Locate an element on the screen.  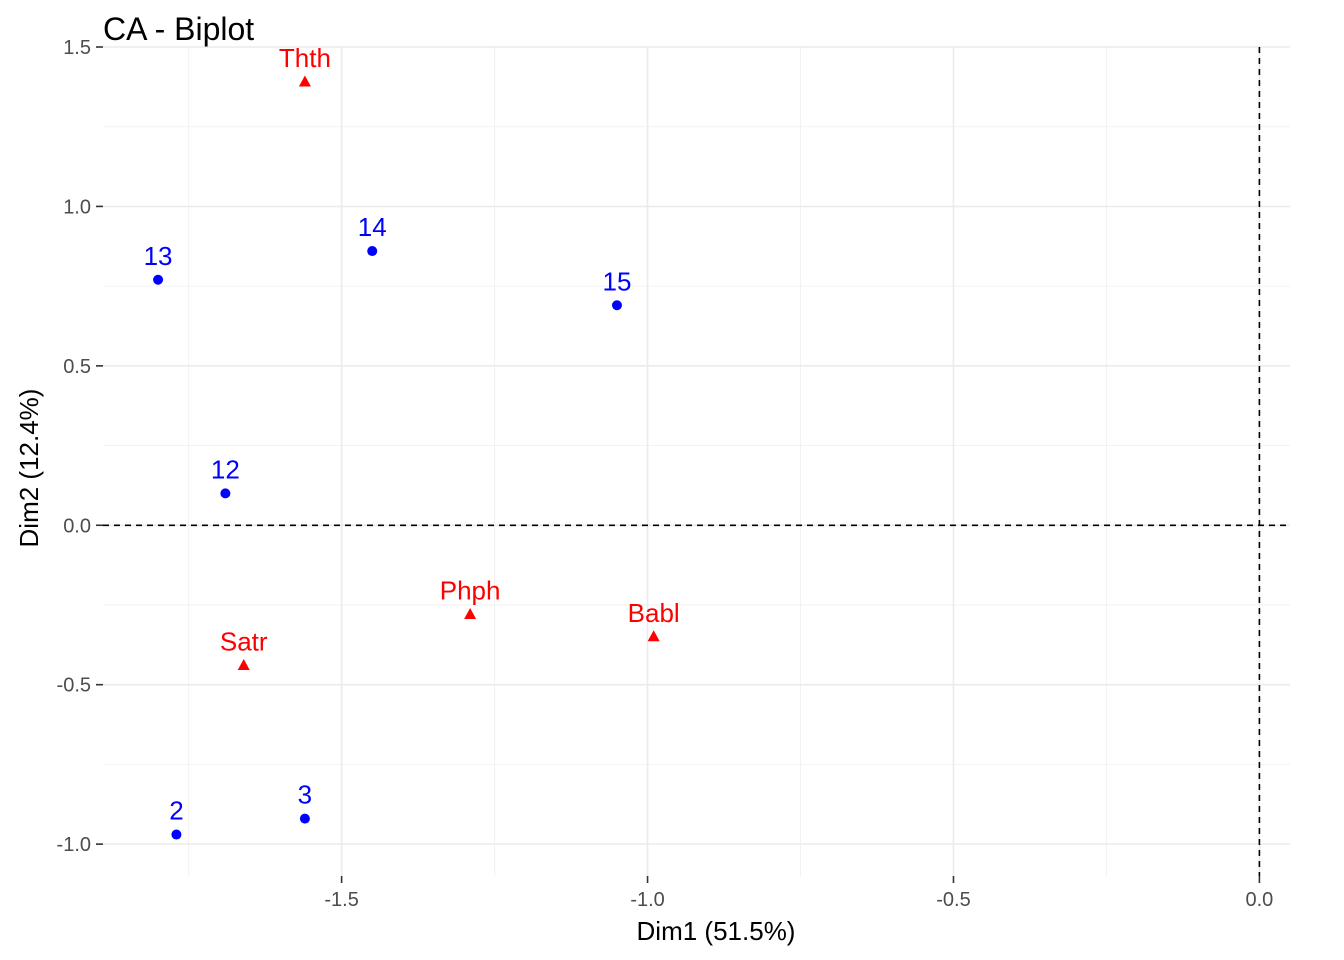
y-tick-label: -1.0 is located at coordinates (74, 845).